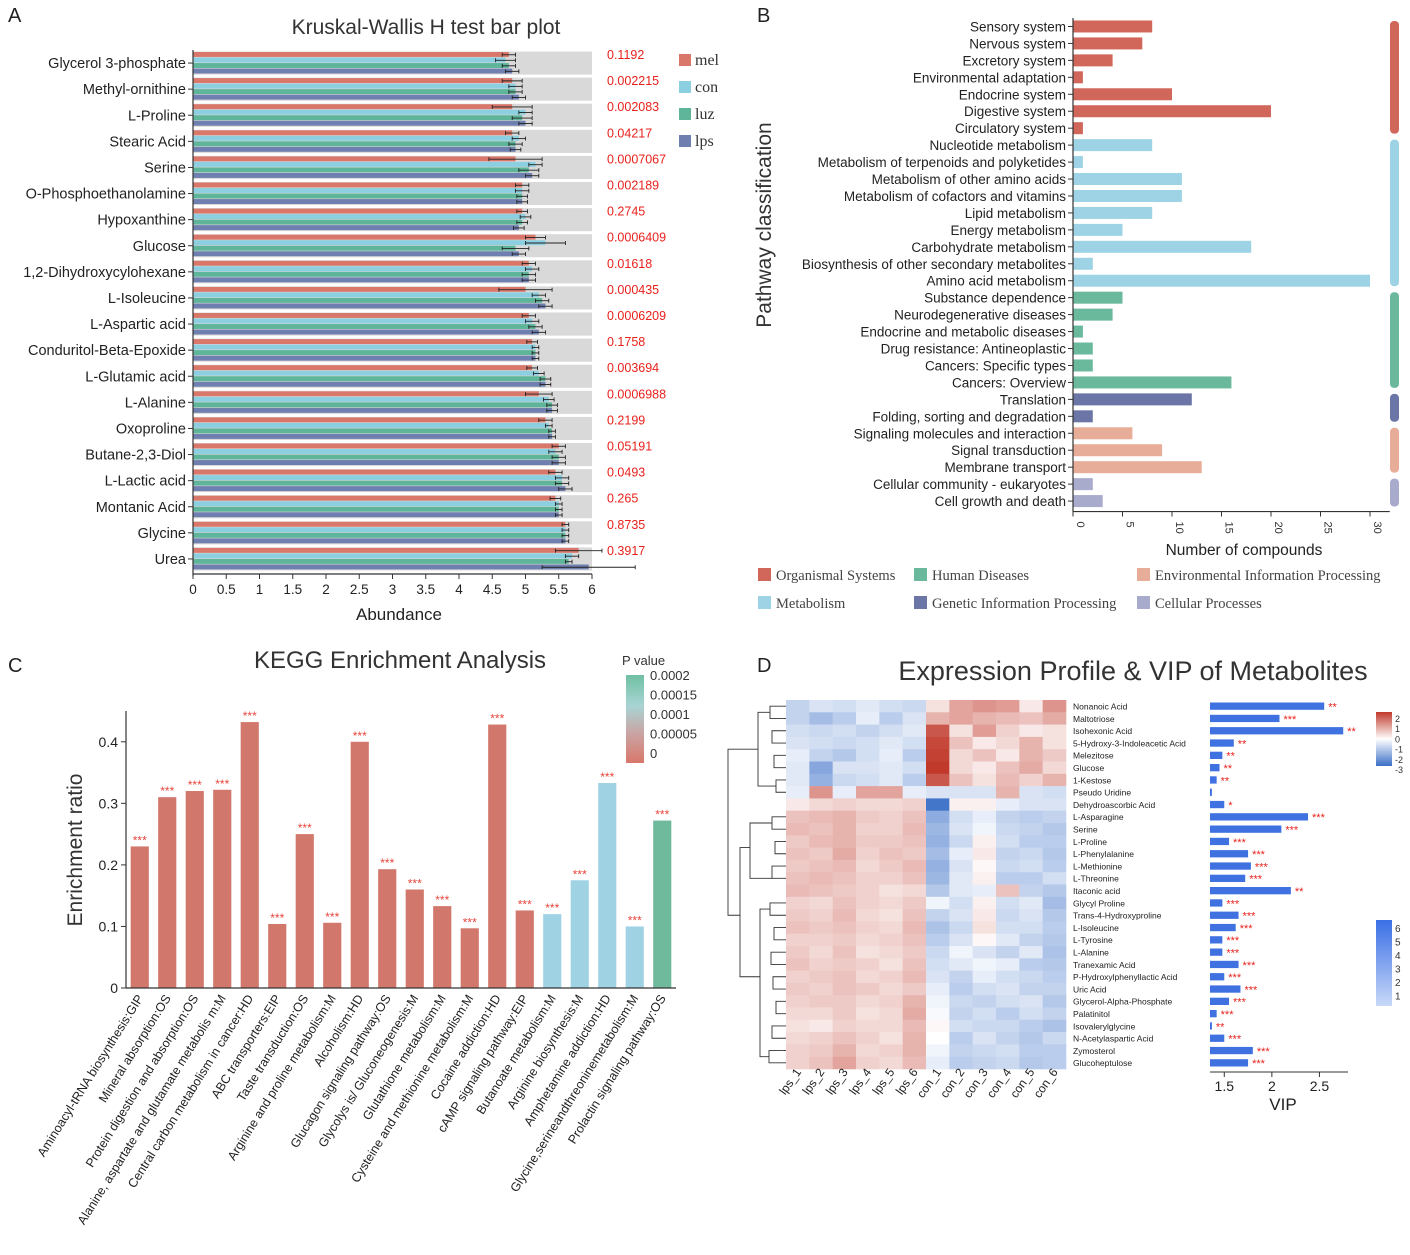 Image resolution: width=1410 pixels, height=1255 pixels. What do you see at coordinates (1399, 760) in the screenshot?
I see `chart-d-colorbar-heat-label: -2` at bounding box center [1399, 760].